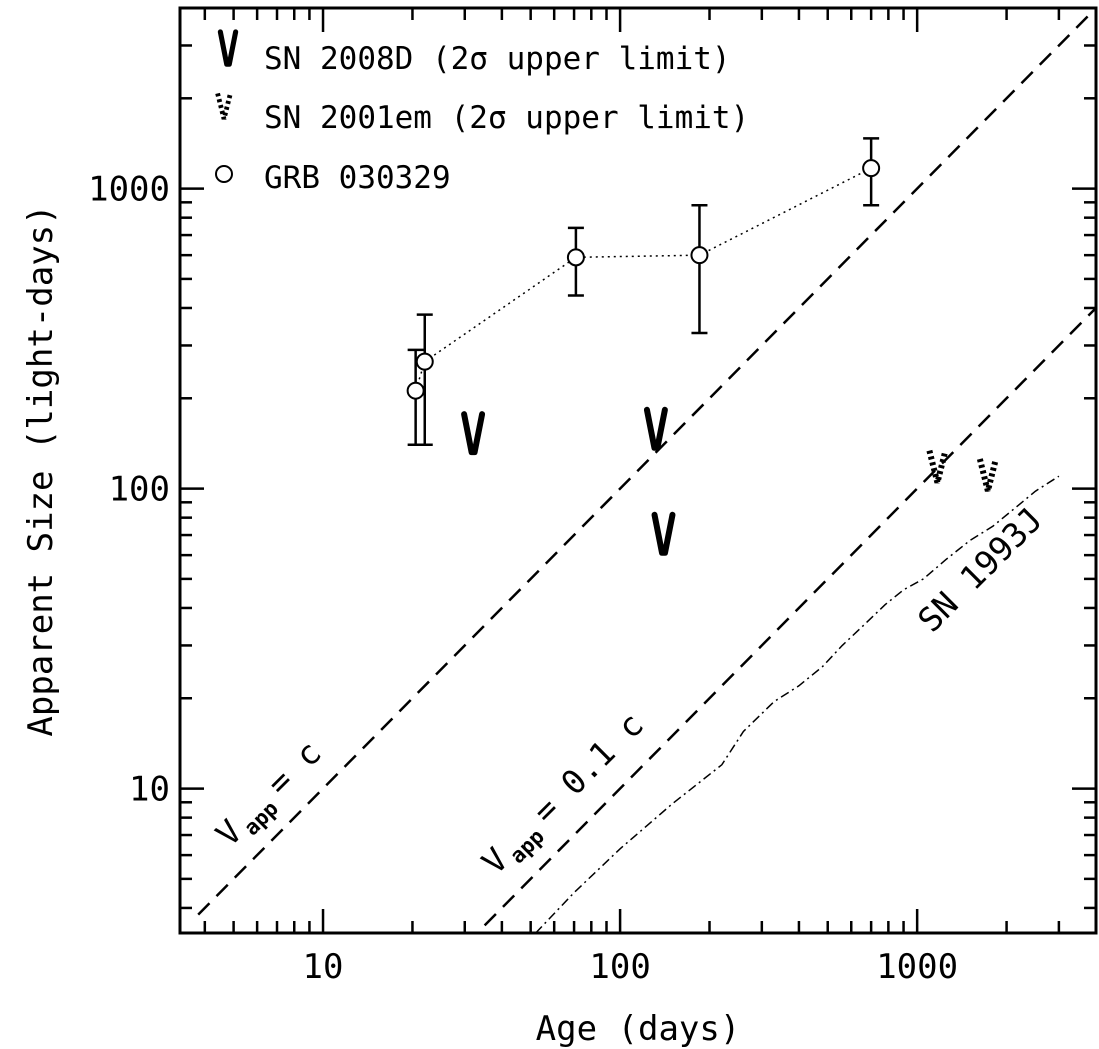 The image size is (1099, 1049). I want to click on x-tick-label: 10, so click(323, 967).